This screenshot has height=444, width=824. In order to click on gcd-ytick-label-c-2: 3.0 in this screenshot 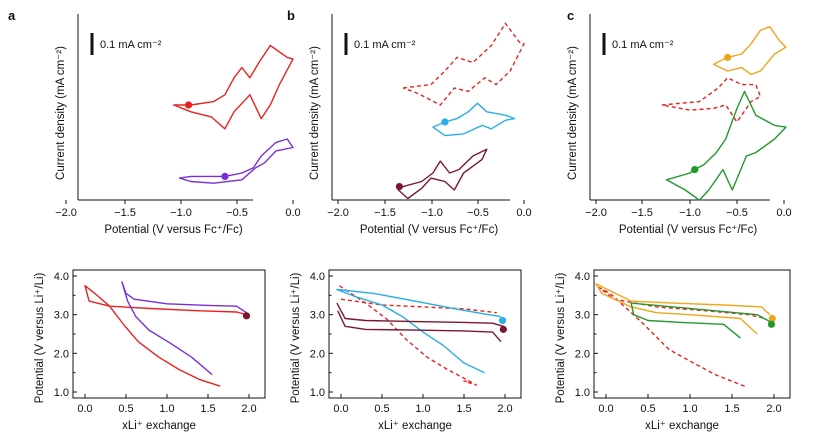, I will do `click(582, 316)`.